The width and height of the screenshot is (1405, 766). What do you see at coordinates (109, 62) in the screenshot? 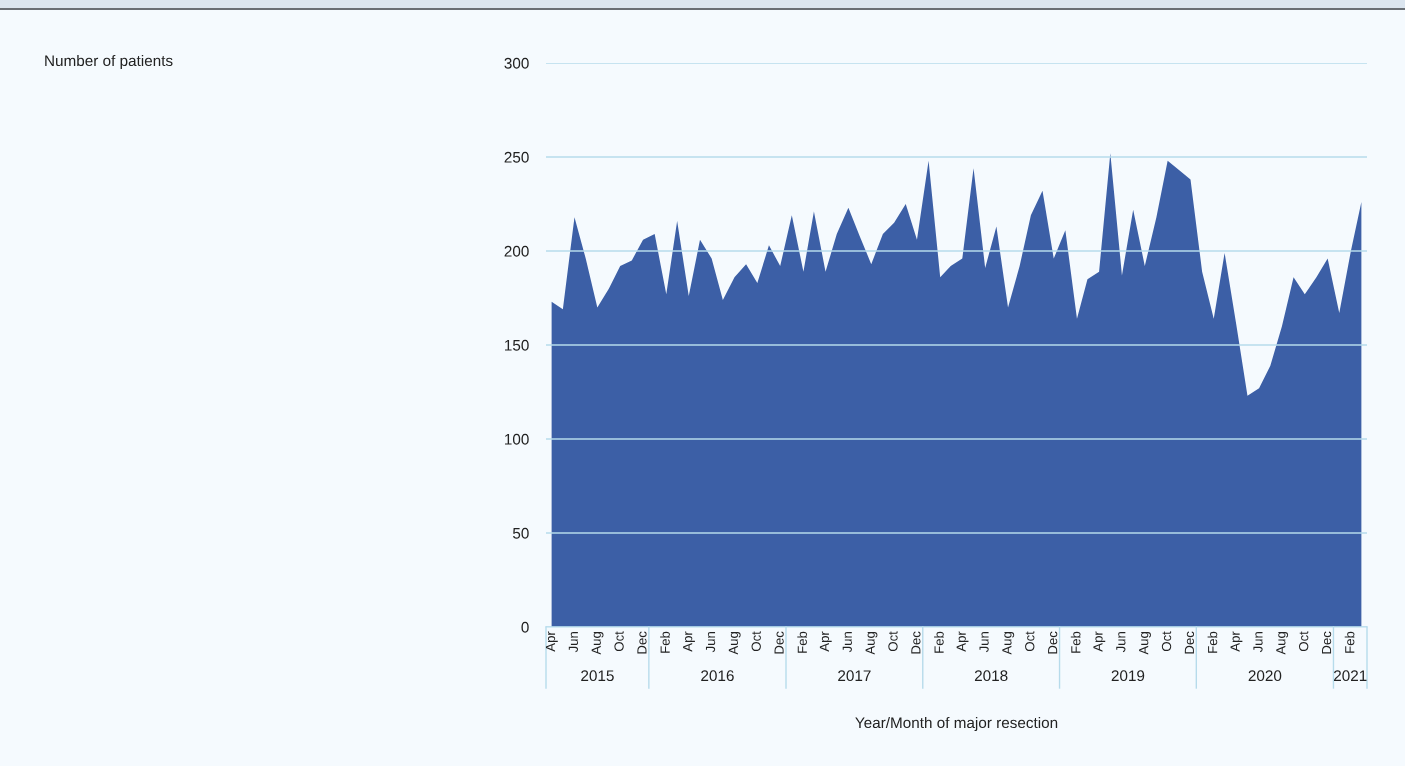
I see `text: Number of patients` at bounding box center [109, 62].